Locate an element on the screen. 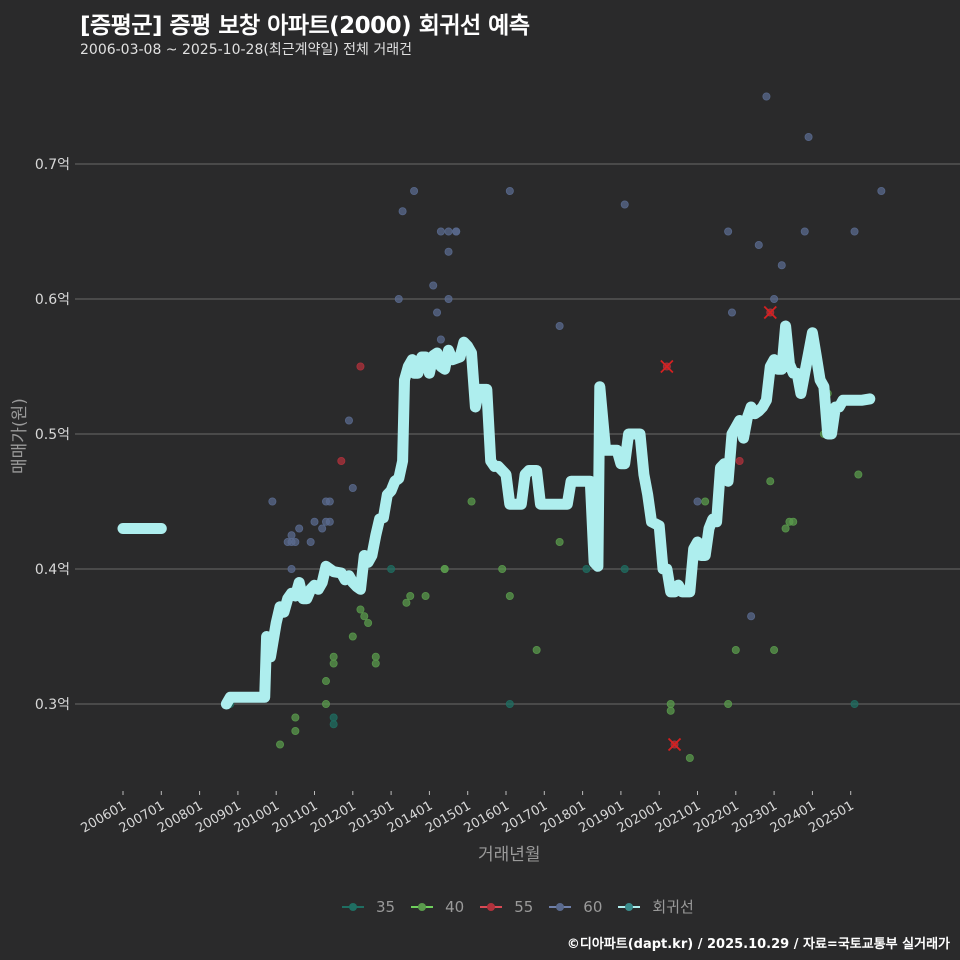 This screenshot has height=960, width=960. legend-label: 40 is located at coordinates (455, 906).